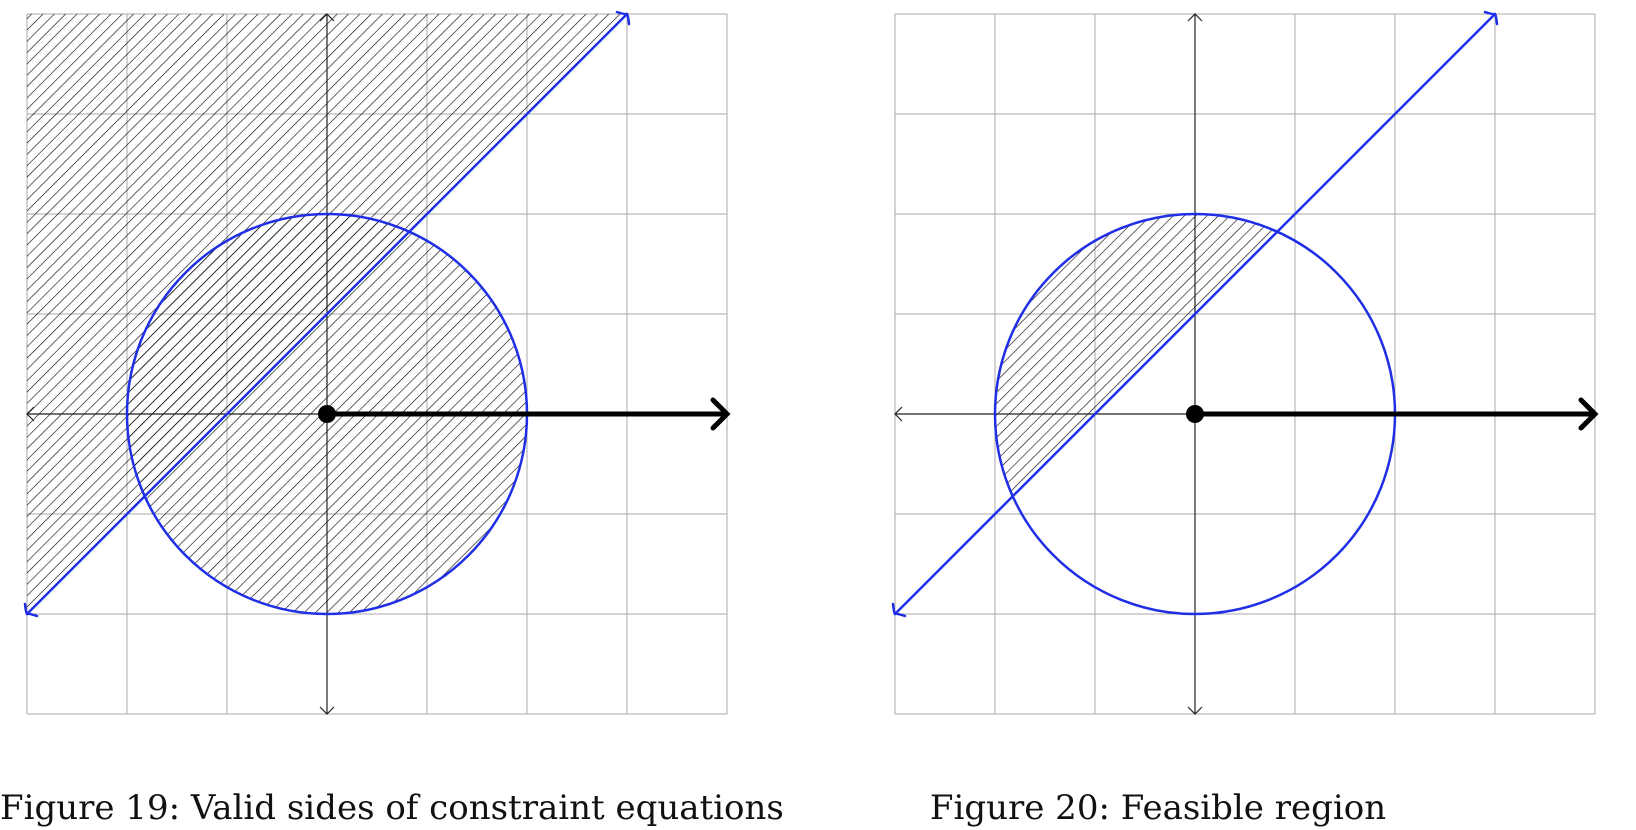  What do you see at coordinates (327, 414) in the screenshot?
I see `fig19-origin-point` at bounding box center [327, 414].